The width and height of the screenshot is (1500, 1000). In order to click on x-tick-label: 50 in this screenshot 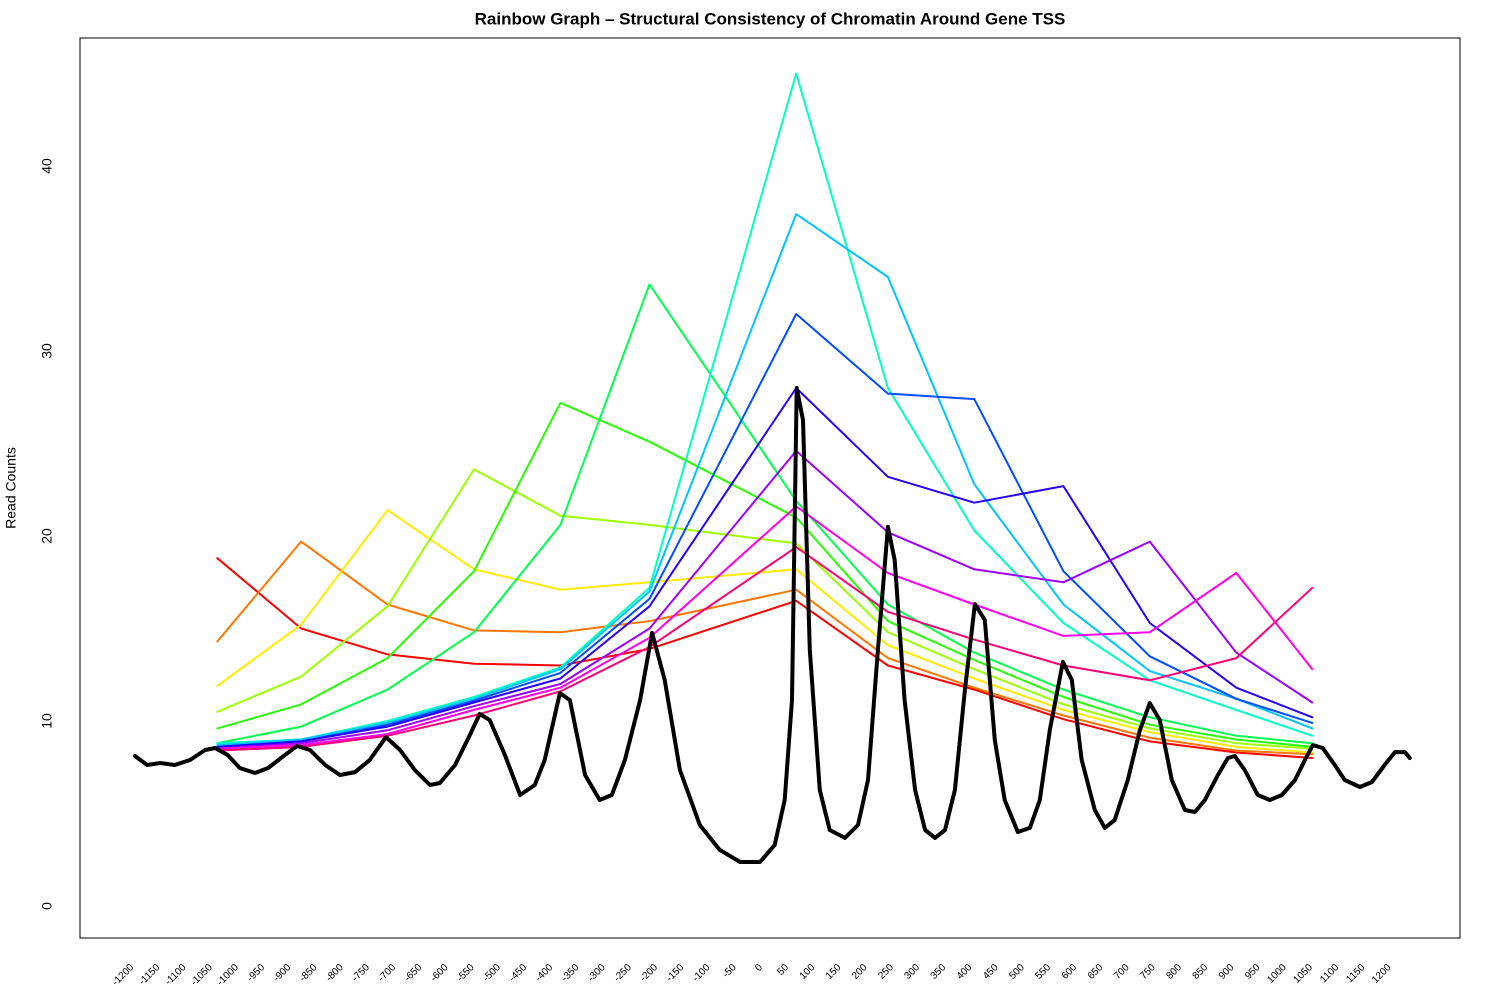, I will do `click(783, 970)`.